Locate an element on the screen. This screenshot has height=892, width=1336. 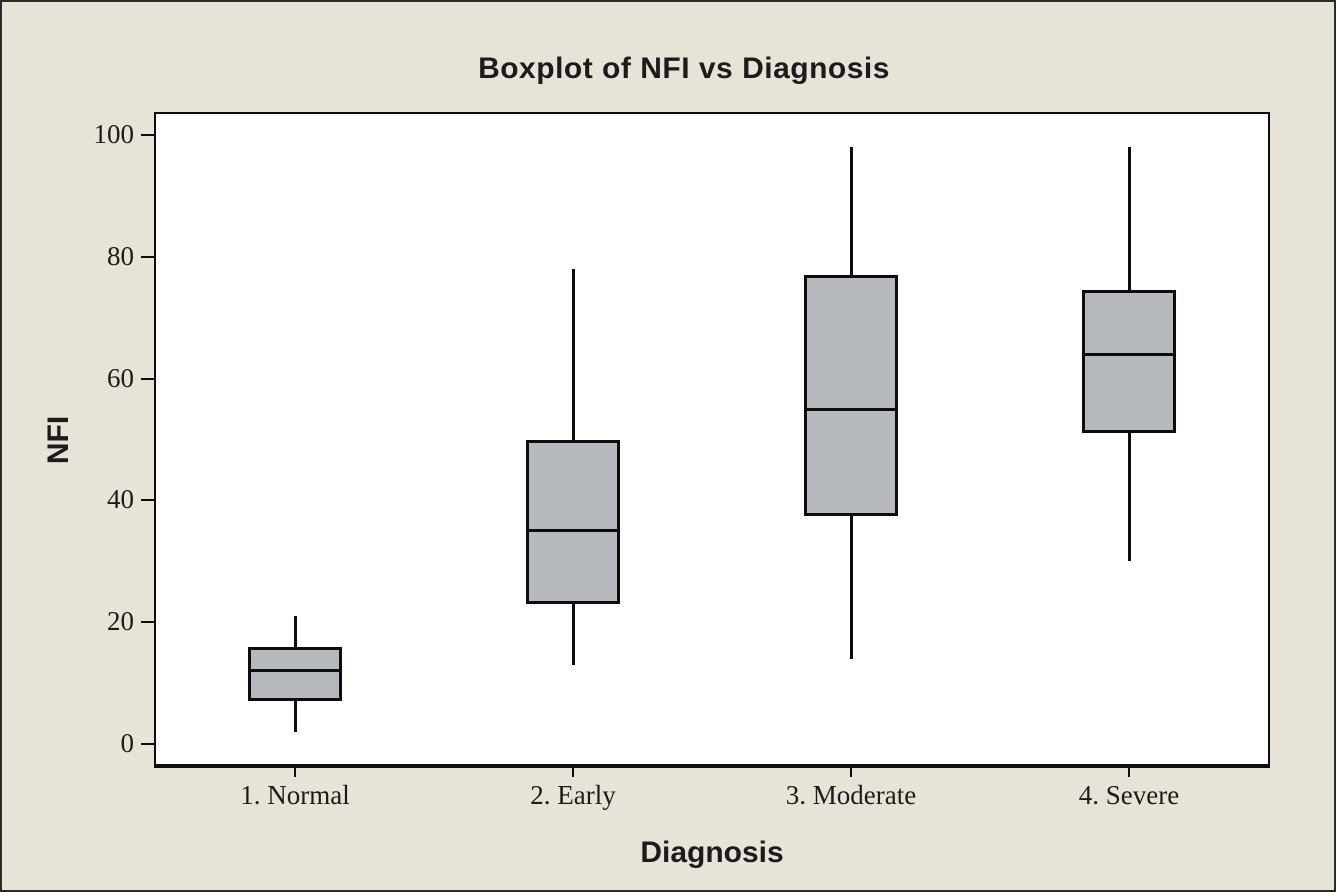
x-axis-title: Diagnosis is located at coordinates (712, 852).